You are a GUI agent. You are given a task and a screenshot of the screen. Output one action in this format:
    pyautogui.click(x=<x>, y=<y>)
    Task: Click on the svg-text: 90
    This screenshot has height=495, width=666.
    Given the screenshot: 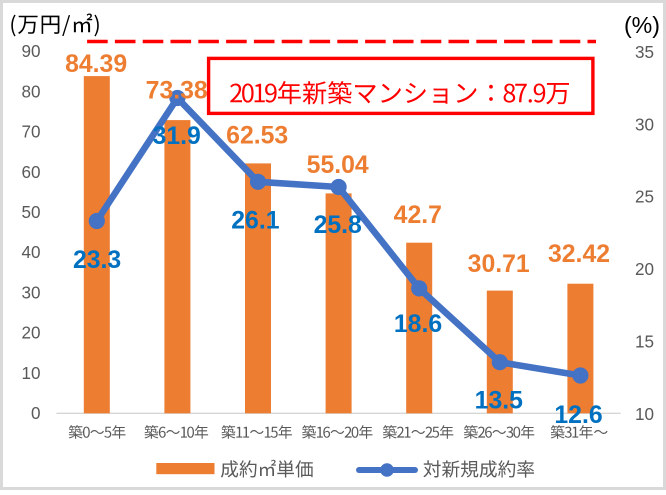 What is the action you would take?
    pyautogui.click(x=30, y=51)
    